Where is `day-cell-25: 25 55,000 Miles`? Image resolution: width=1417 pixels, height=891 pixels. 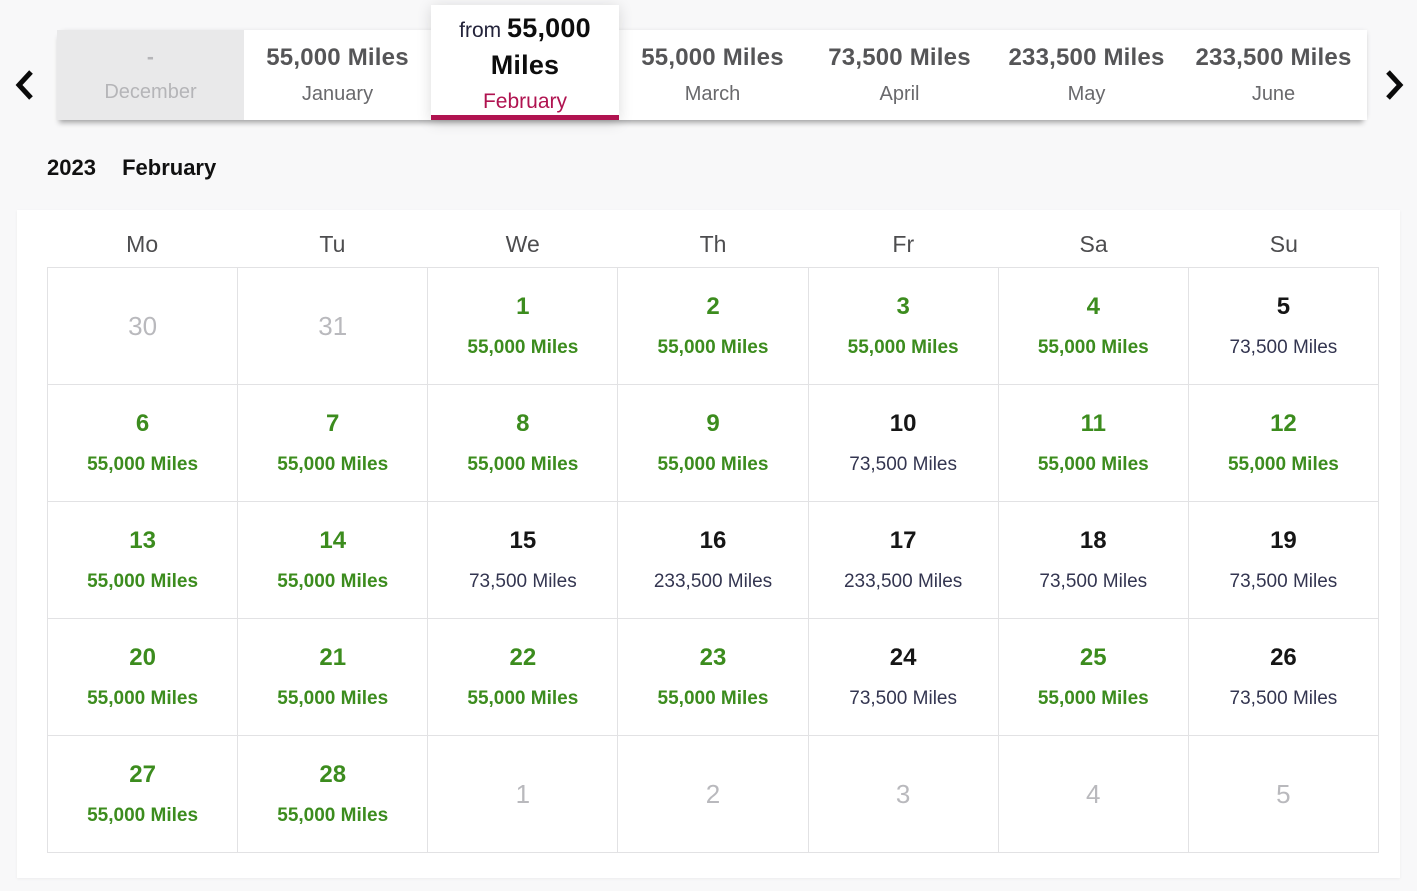 day-cell-25: 25 55,000 Miles is located at coordinates (1093, 677).